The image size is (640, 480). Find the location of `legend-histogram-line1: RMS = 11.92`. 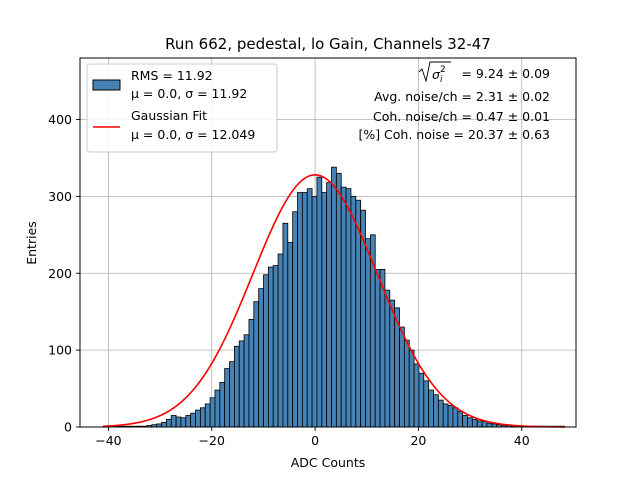

legend-histogram-line1: RMS = 11.92 is located at coordinates (172, 75).